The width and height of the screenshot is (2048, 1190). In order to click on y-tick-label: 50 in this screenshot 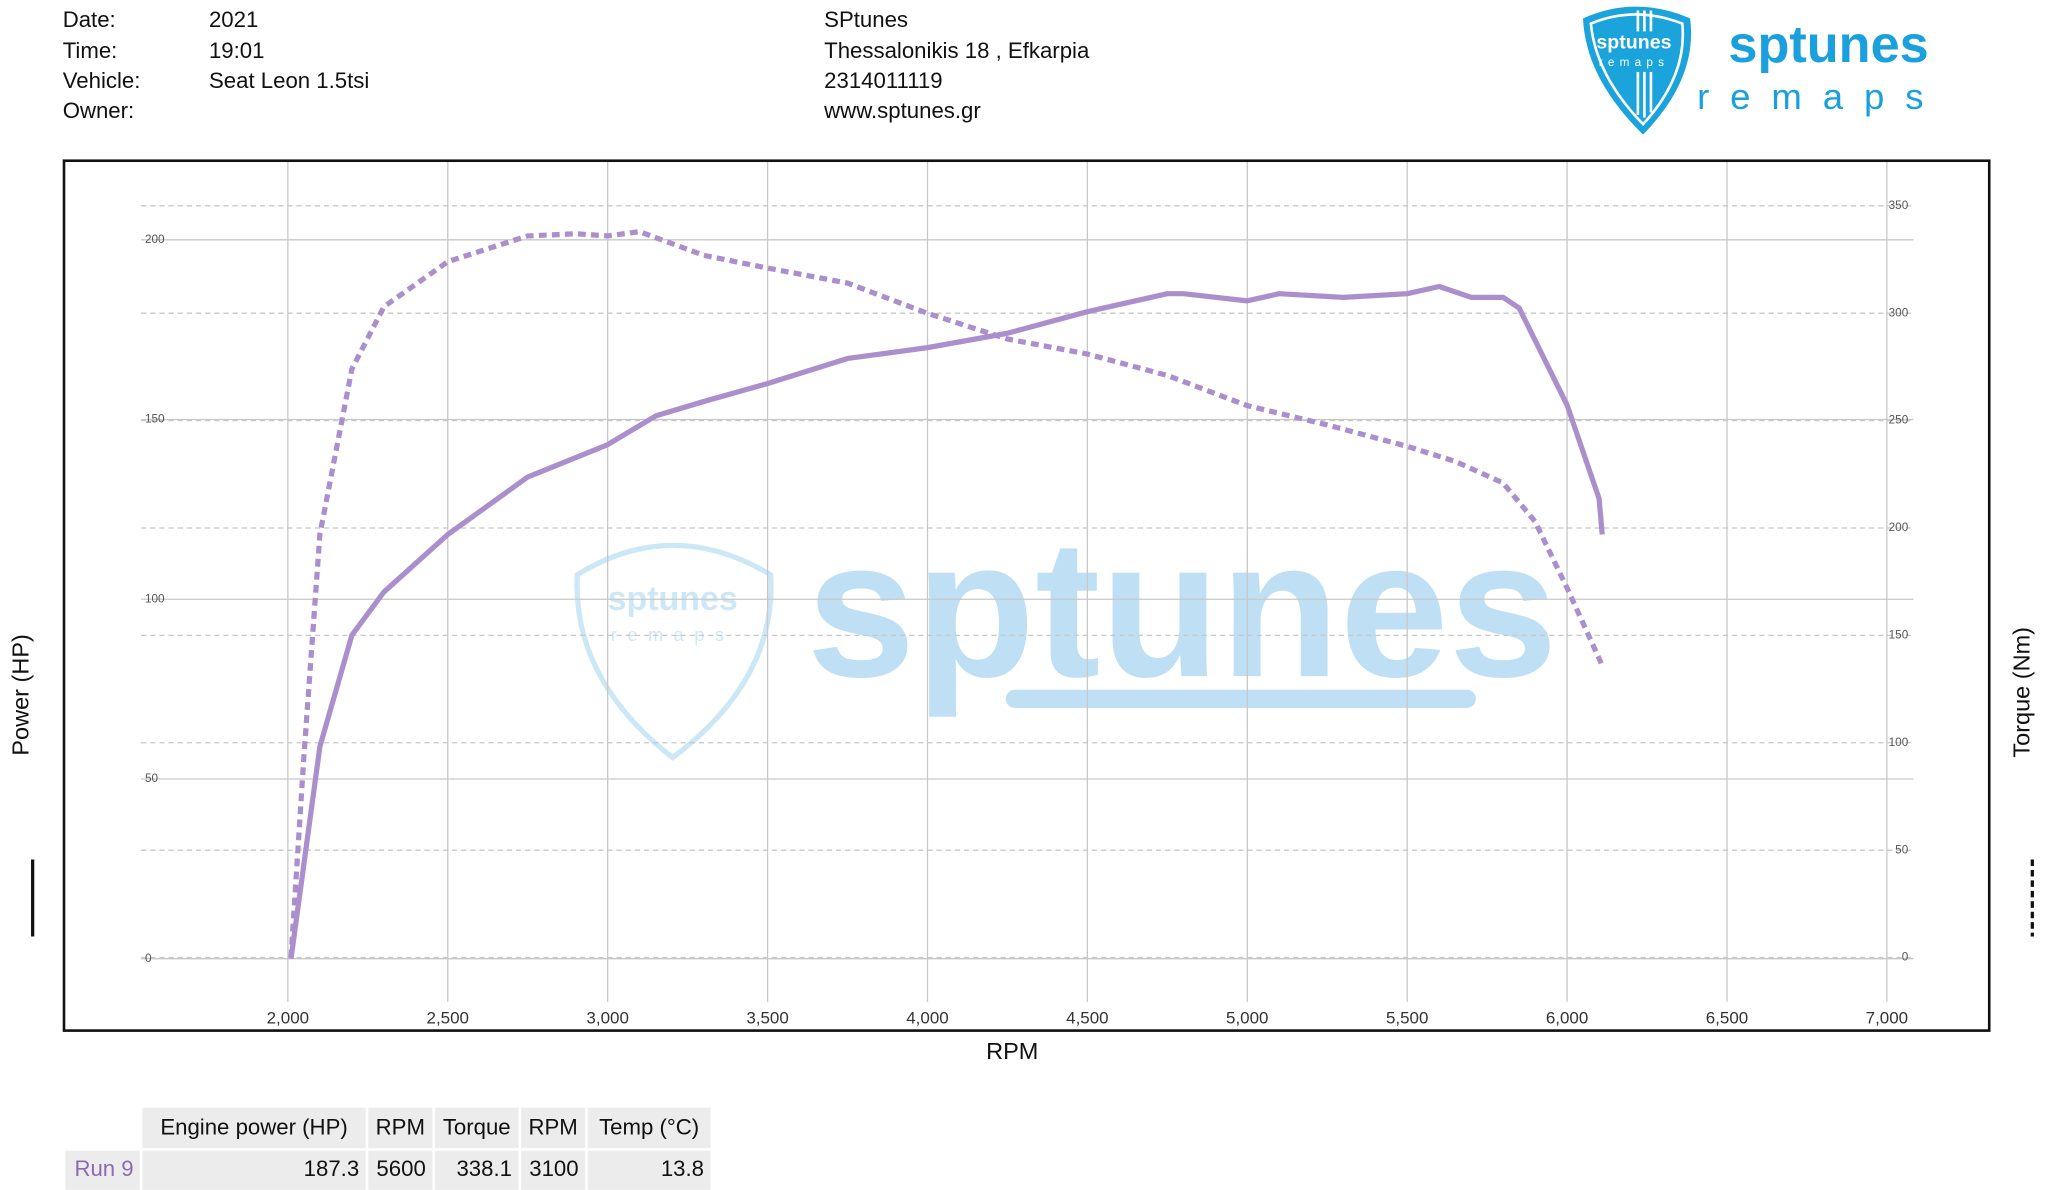, I will do `click(152, 778)`.